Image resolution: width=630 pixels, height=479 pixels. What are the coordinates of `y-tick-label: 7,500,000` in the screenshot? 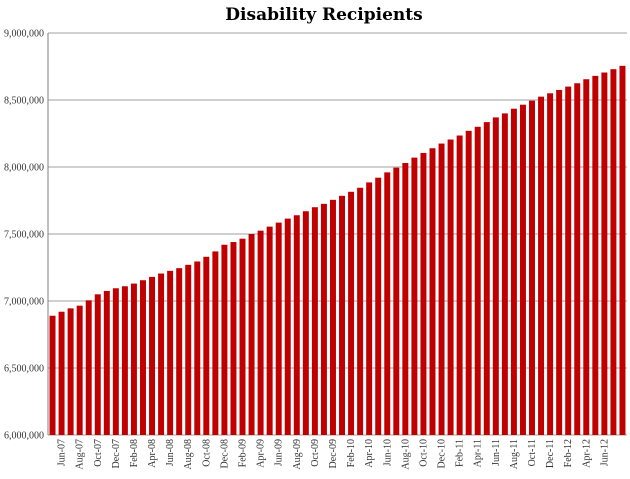 It's located at (24, 235).